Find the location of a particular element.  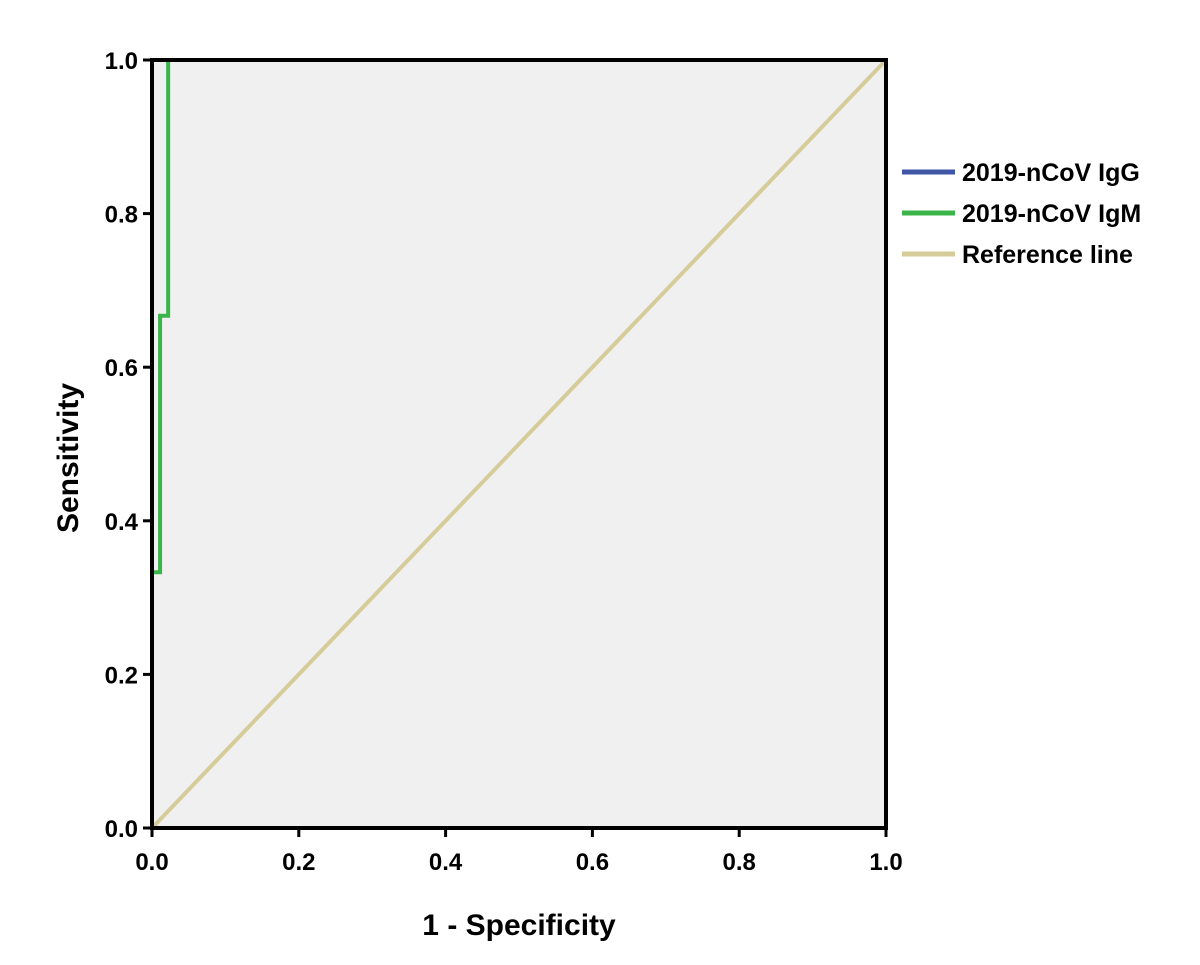

x-tick-label: 0.2 is located at coordinates (298, 862).